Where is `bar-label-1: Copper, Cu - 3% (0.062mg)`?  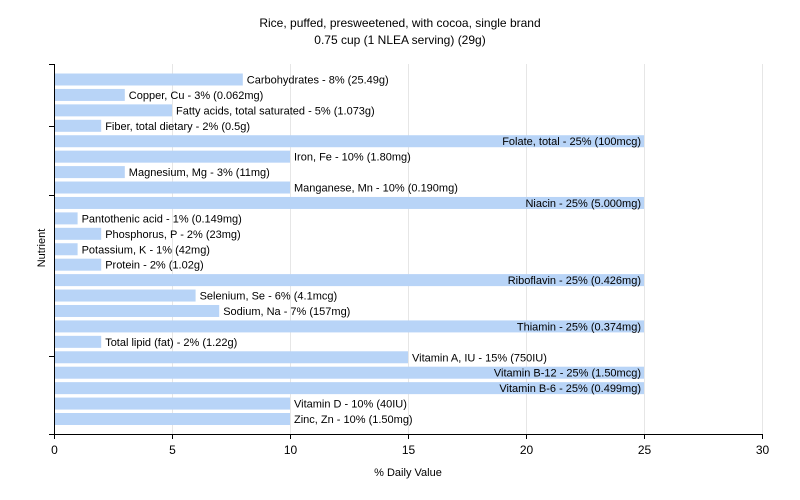
bar-label-1: Copper, Cu - 3% (0.062mg) is located at coordinates (196, 96).